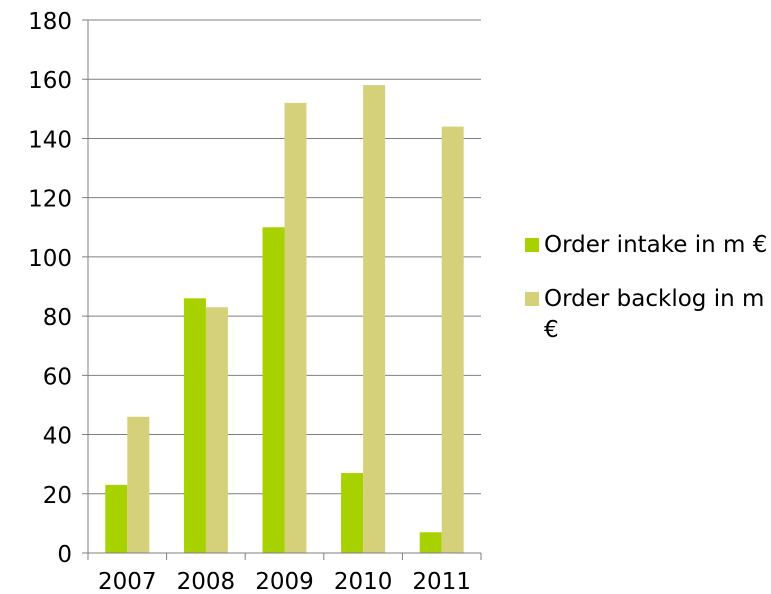  I want to click on legend-item-order-intake: Order intake in m €, so click(648, 245).